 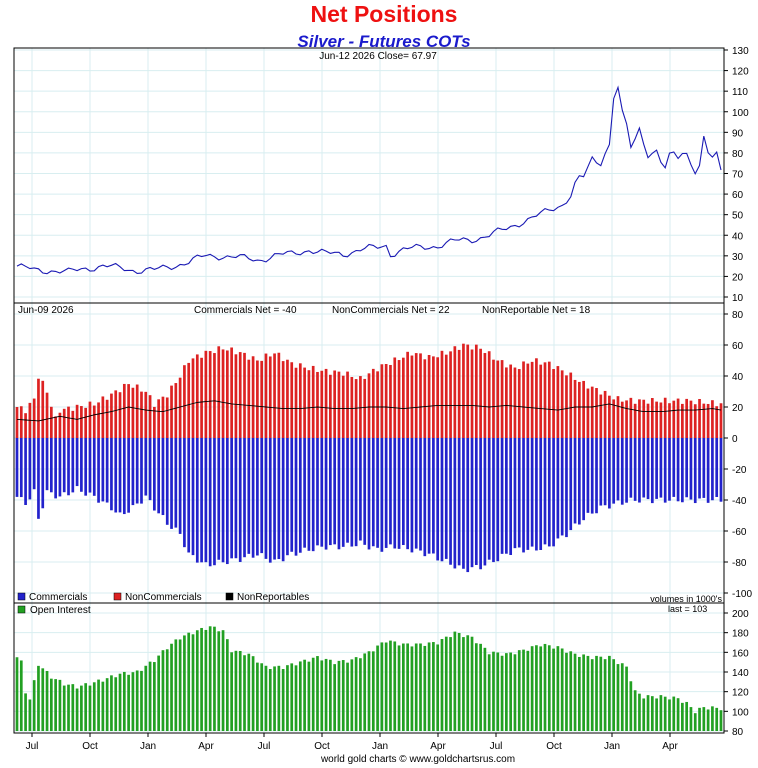 What do you see at coordinates (369, 411) in the screenshot?
I see `nonreportables-line` at bounding box center [369, 411].